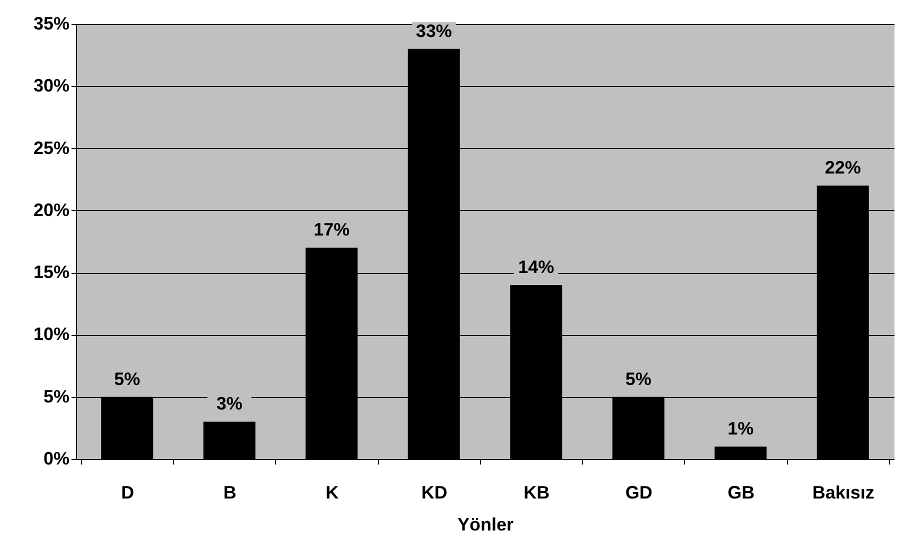  What do you see at coordinates (434, 30) in the screenshot?
I see `data-label: 33%` at bounding box center [434, 30].